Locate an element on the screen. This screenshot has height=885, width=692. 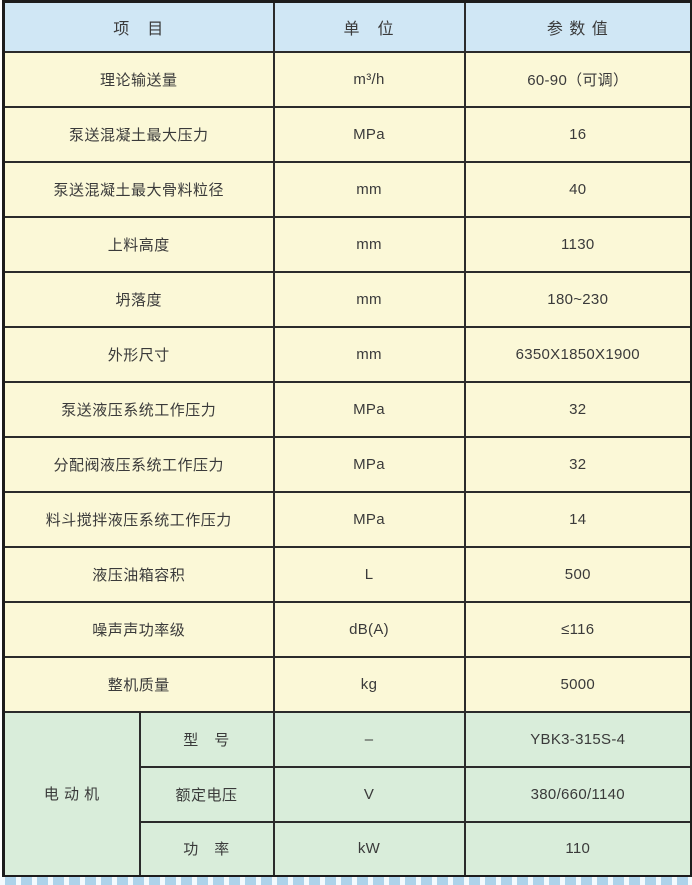
motor-row-value: 110 is located at coordinates (577, 849).